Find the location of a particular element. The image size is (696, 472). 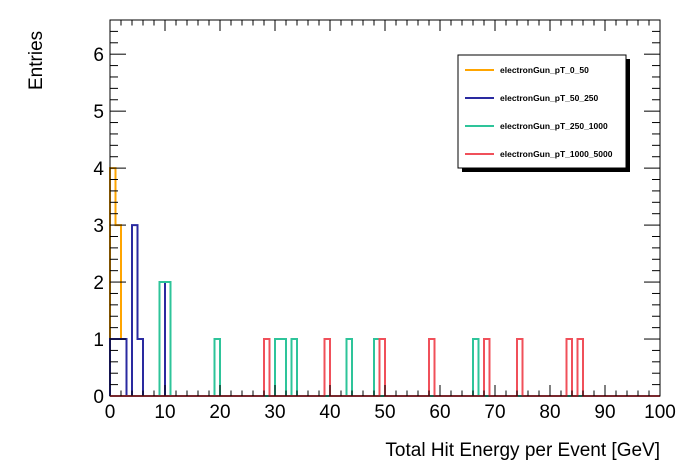

x-tick-label: 80 is located at coordinates (549, 412).